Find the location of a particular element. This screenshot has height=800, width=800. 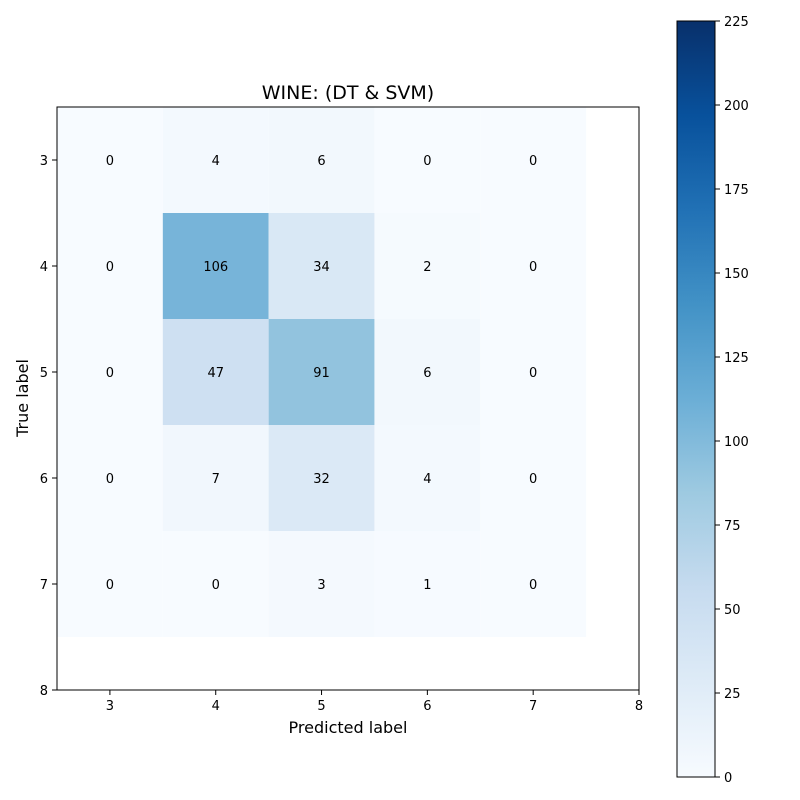

colorbar is located at coordinates (696, 399).